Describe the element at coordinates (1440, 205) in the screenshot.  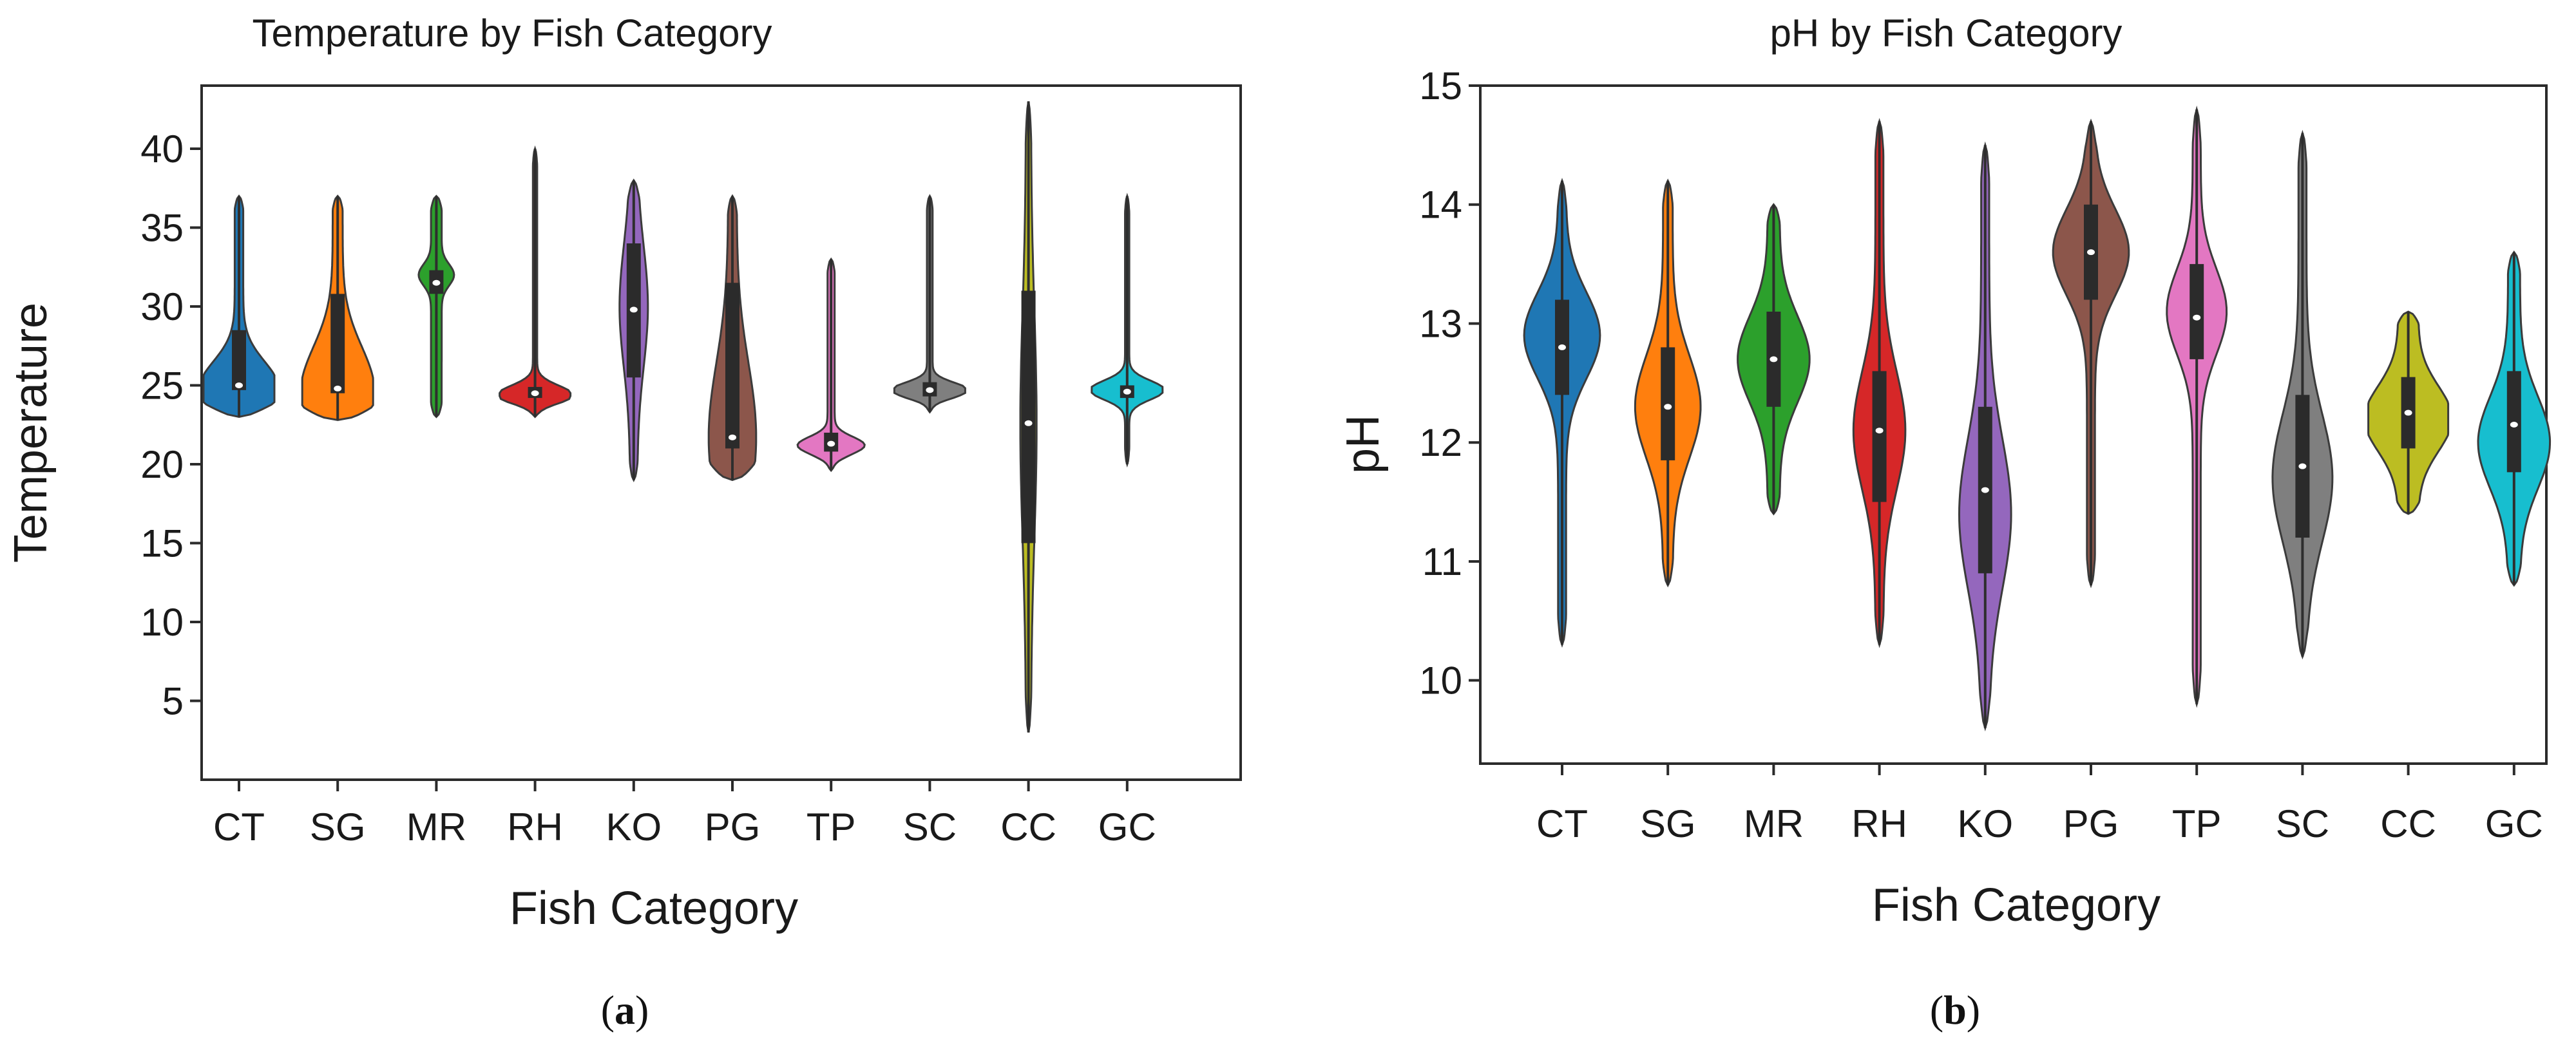
I see `y-tick-label: 14` at that location.